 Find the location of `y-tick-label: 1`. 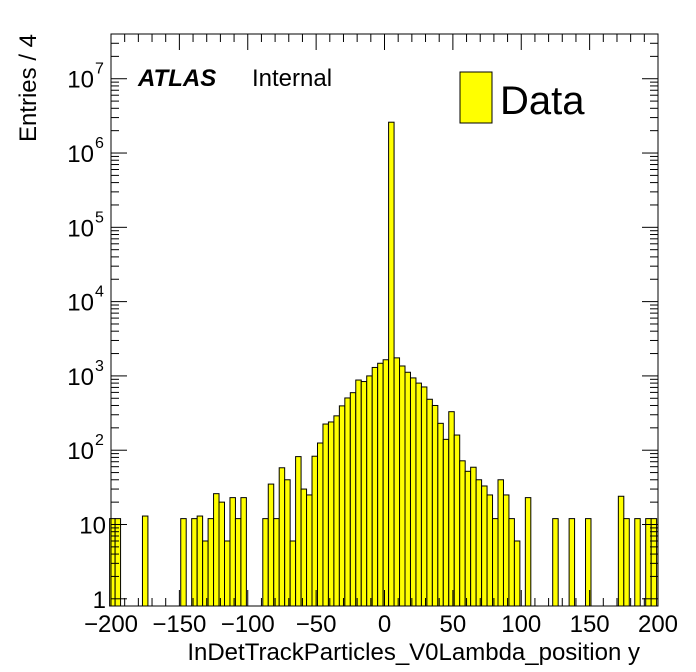

y-tick-label: 1 is located at coordinates (99, 600).